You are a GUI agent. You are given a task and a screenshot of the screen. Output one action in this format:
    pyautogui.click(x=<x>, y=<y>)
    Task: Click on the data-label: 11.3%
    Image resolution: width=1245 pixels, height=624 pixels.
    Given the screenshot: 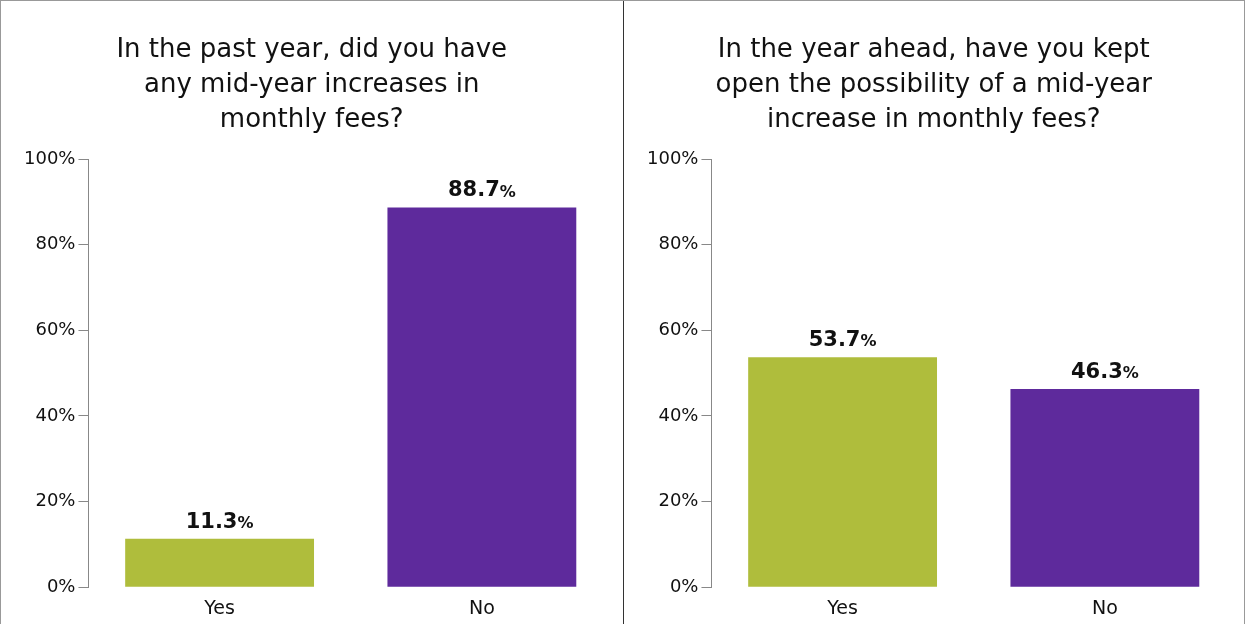 What is the action you would take?
    pyautogui.click(x=219, y=520)
    